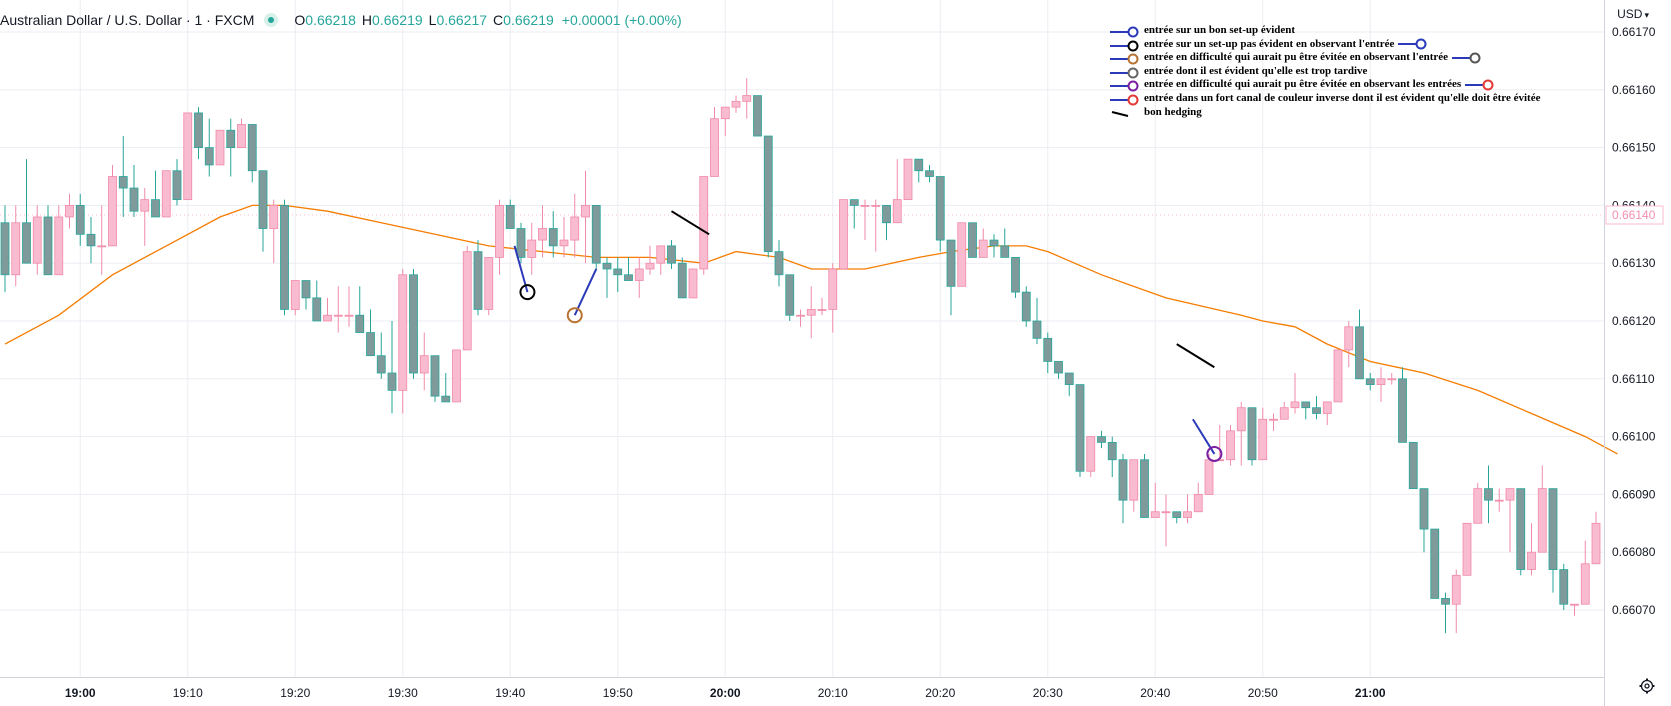 The height and width of the screenshot is (706, 1671). What do you see at coordinates (1220, 30) in the screenshot?
I see `legend-item-label: entrée sur un bon set-up évident` at bounding box center [1220, 30].